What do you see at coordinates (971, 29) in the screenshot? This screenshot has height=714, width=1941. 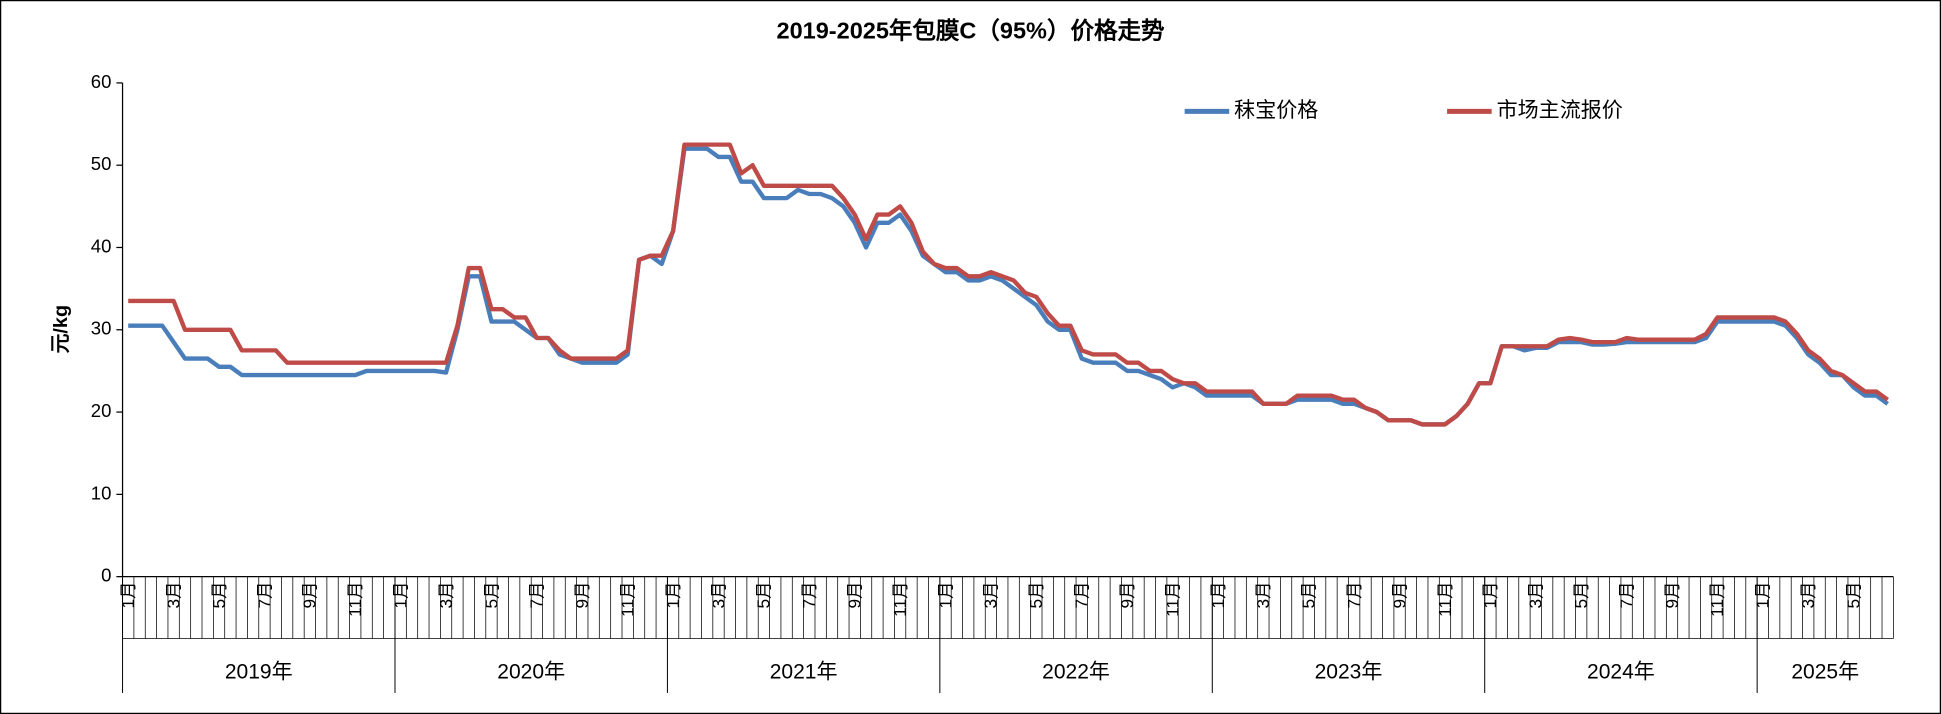 I see `chart-title: 2019-2025年包膜C（95%）价格走势` at bounding box center [971, 29].